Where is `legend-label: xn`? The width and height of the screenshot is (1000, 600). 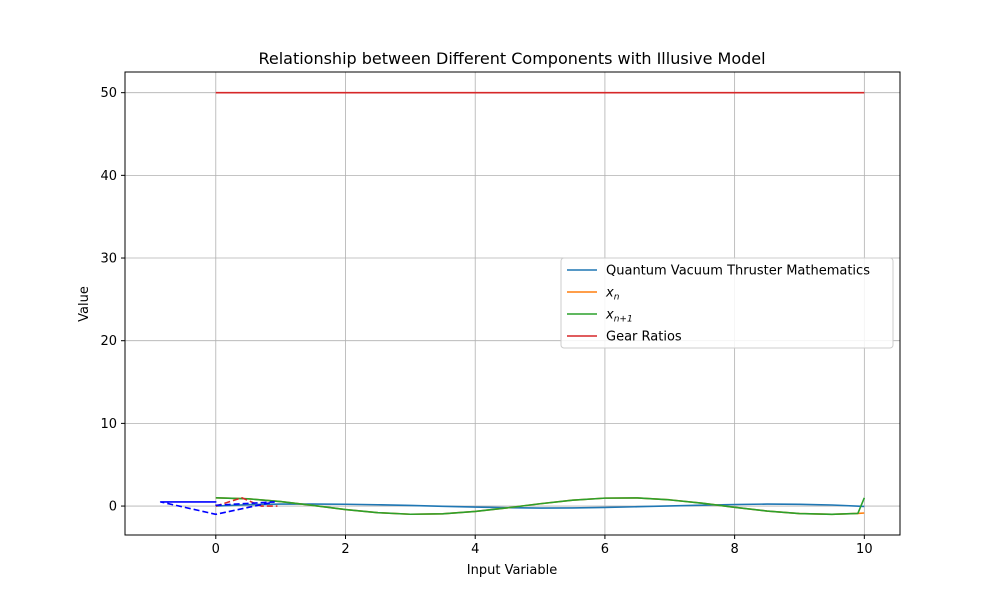 legend-label: xn is located at coordinates (612, 294).